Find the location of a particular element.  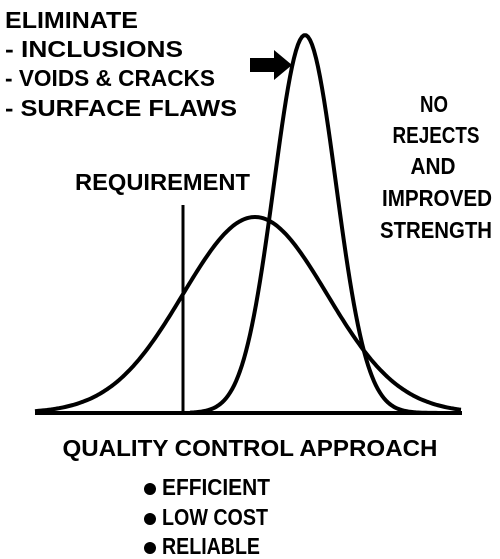

footer-bullet: EFFICIENT is located at coordinates (216, 487).